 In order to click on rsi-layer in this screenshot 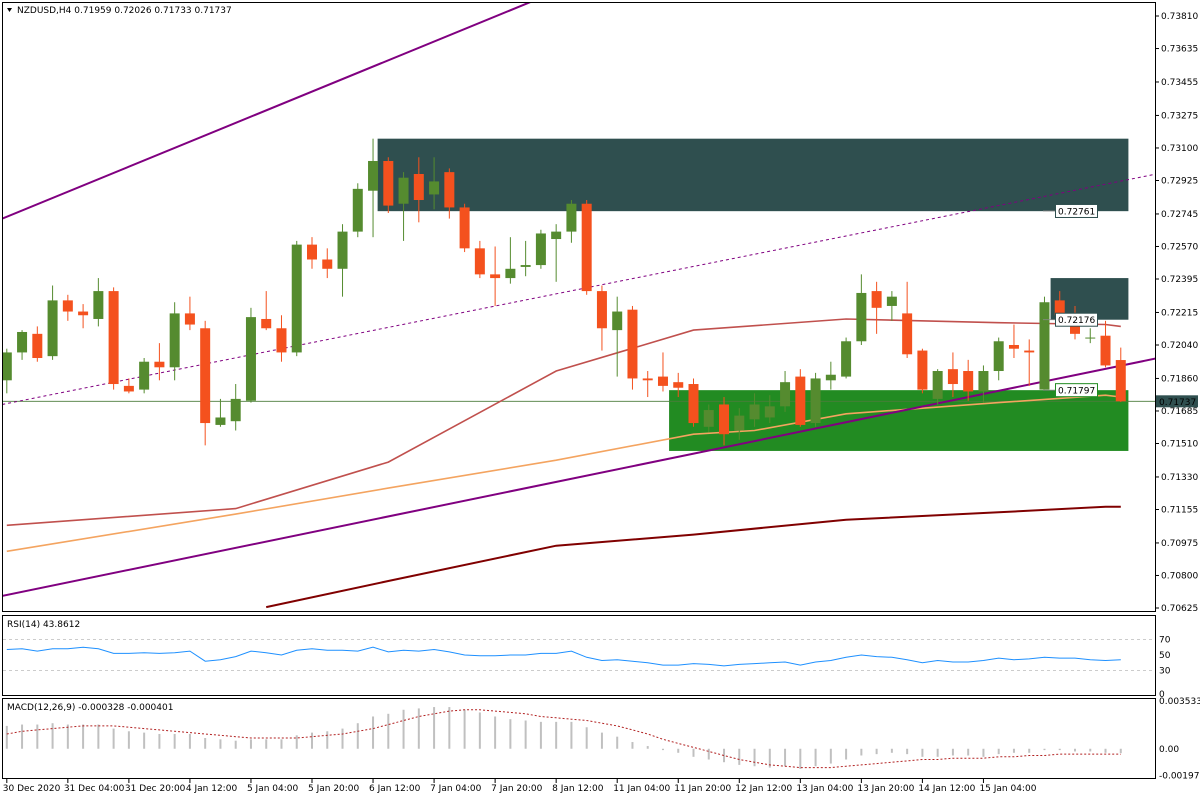, I will do `click(579, 655)`.